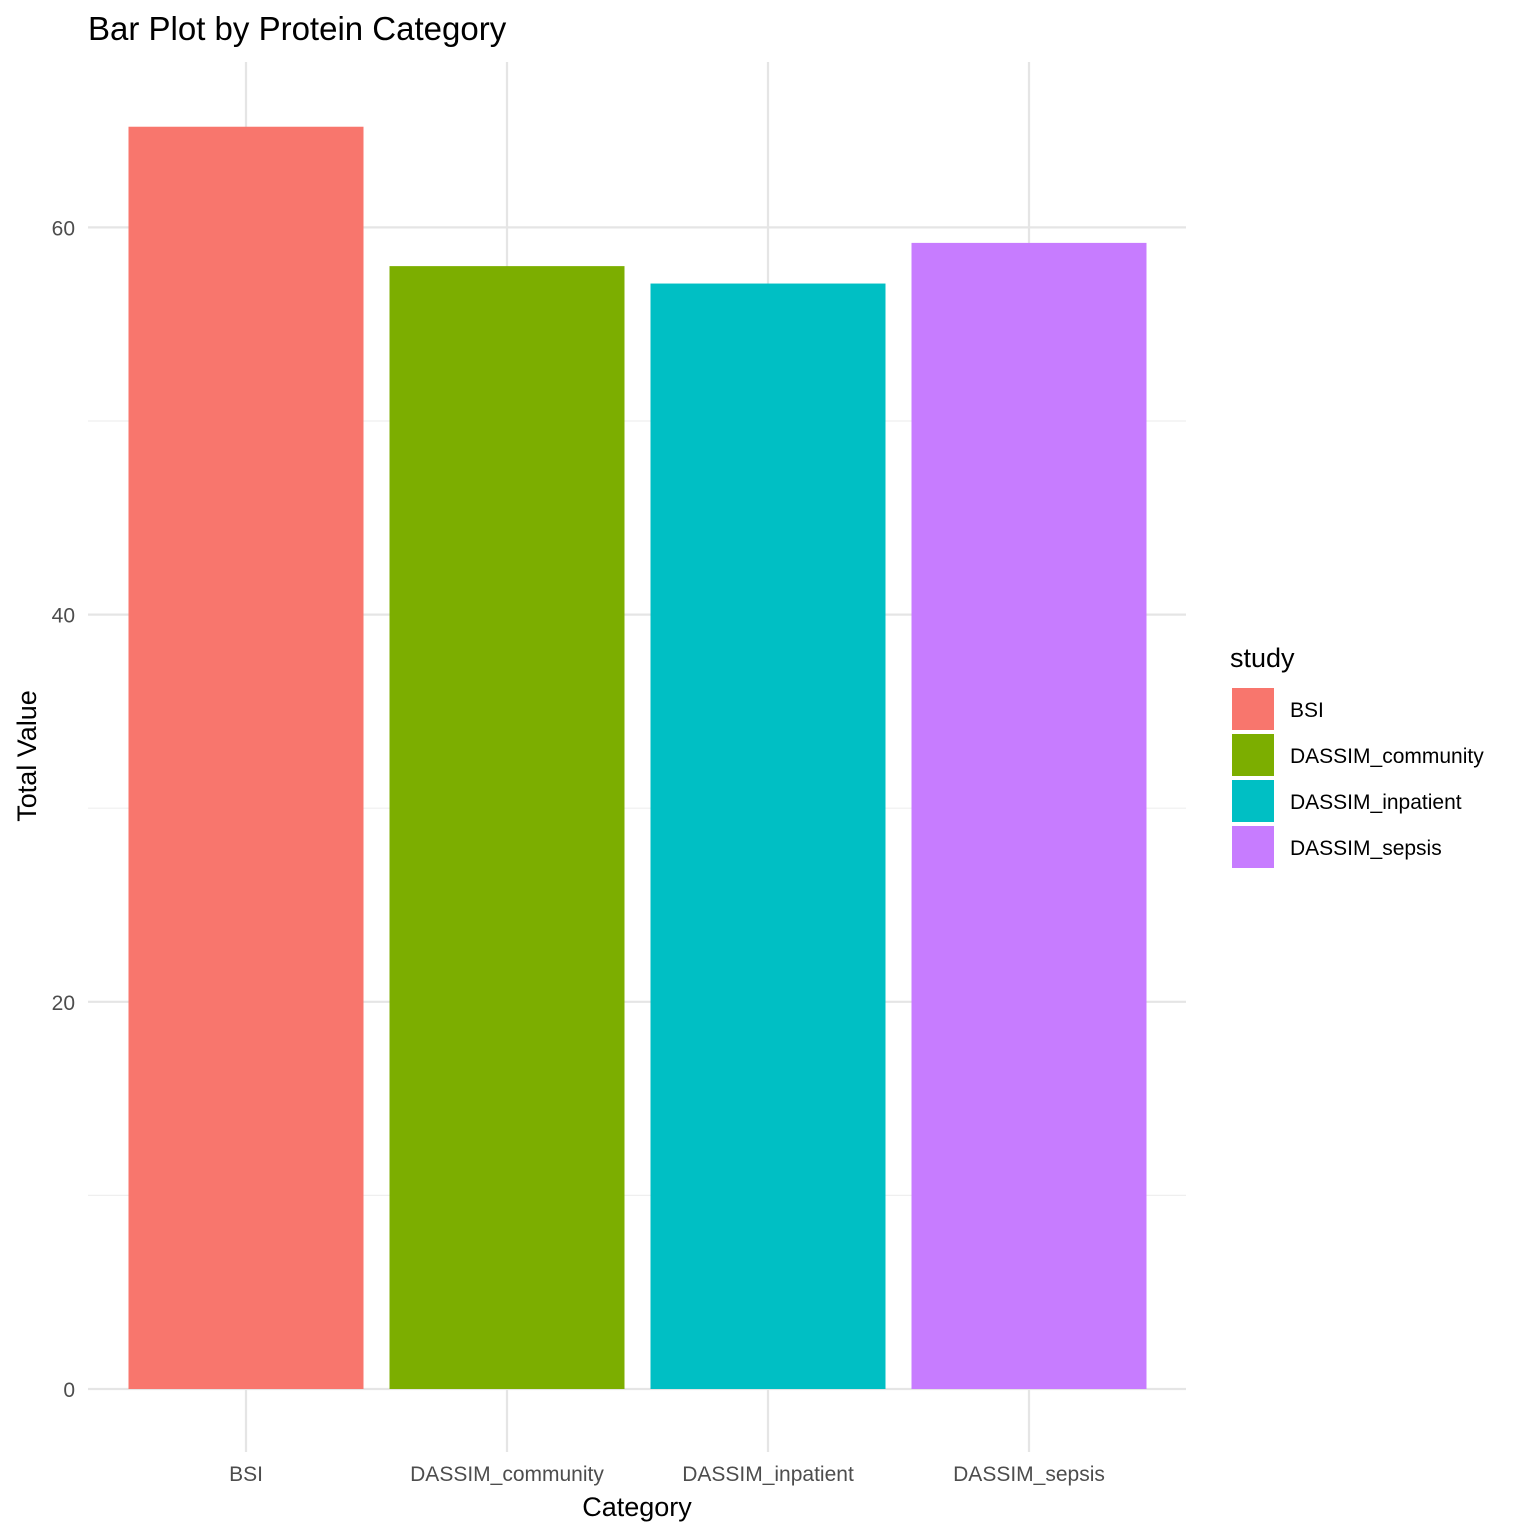 This screenshot has width=1536, height=1536. I want to click on bar-bsi, so click(246, 757).